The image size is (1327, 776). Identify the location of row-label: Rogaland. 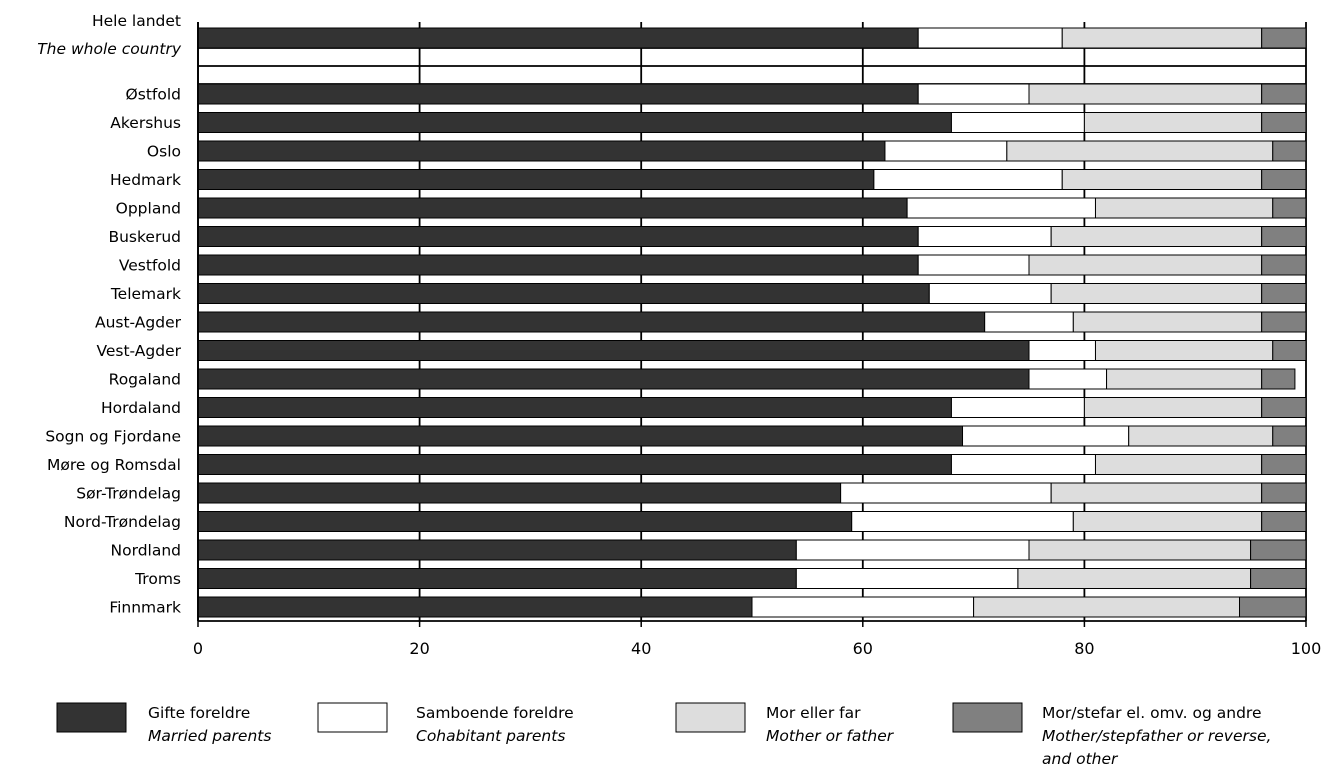
(145, 380).